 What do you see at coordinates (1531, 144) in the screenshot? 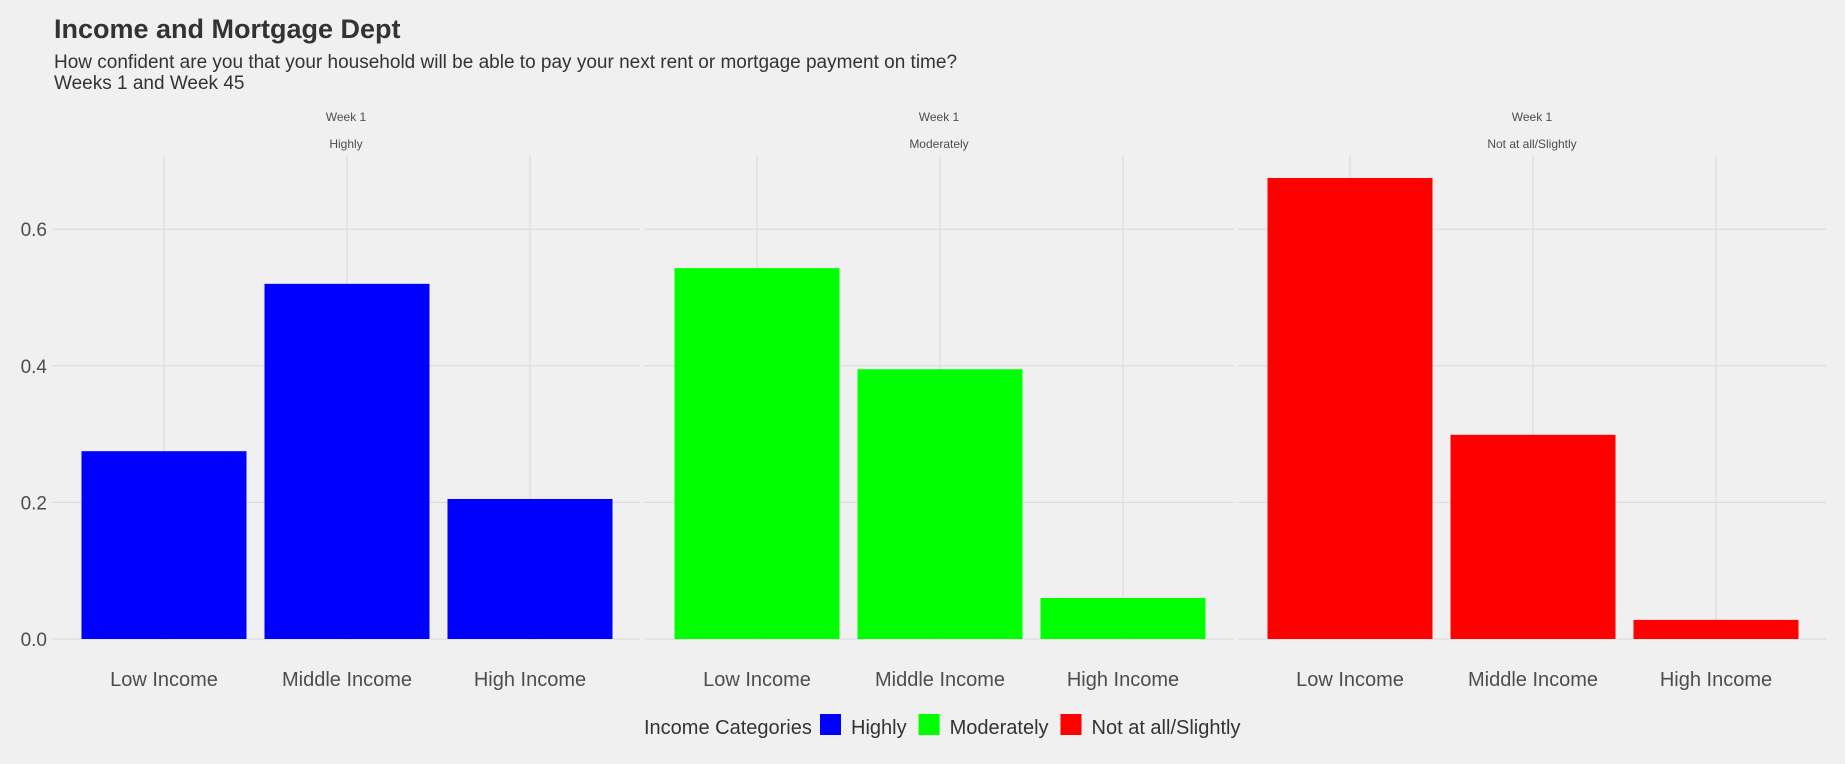
I see `facet-strip-label: Not at all/Slightly` at bounding box center [1531, 144].